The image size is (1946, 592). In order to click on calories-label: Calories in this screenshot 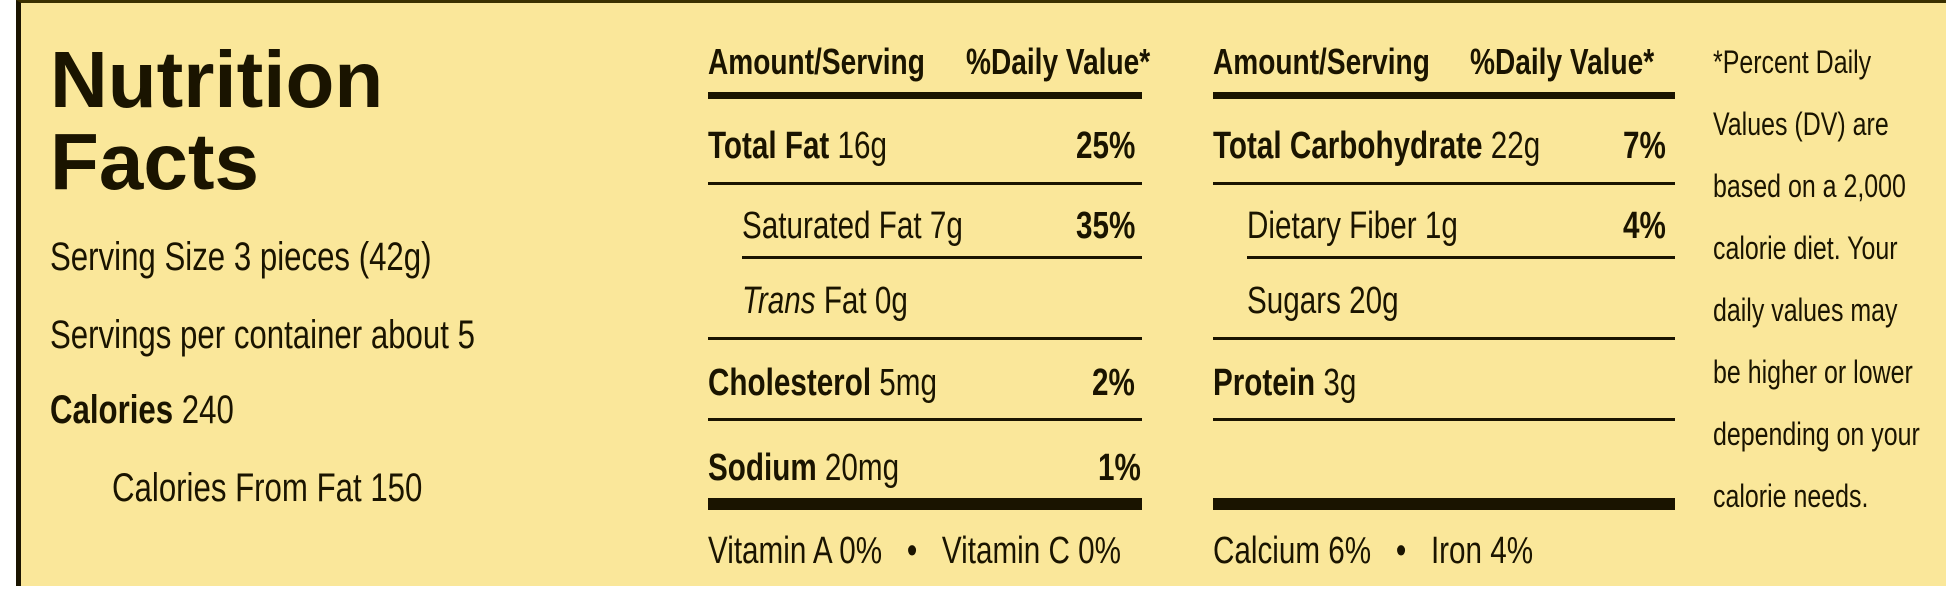, I will do `click(112, 410)`.